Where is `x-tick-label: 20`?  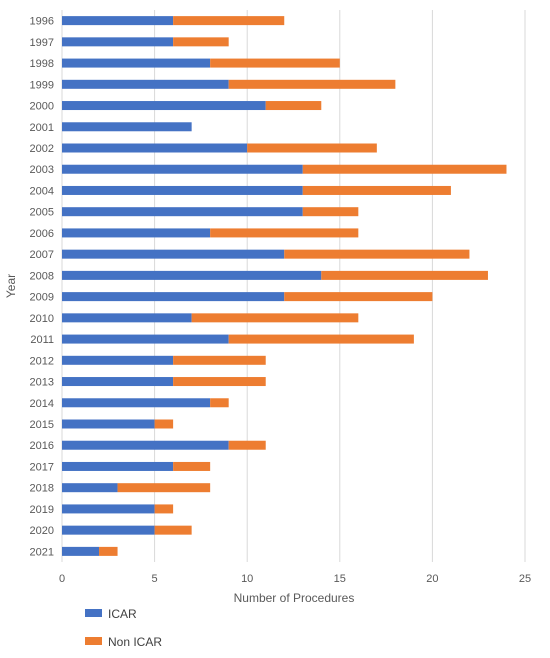 x-tick-label: 20 is located at coordinates (432, 579).